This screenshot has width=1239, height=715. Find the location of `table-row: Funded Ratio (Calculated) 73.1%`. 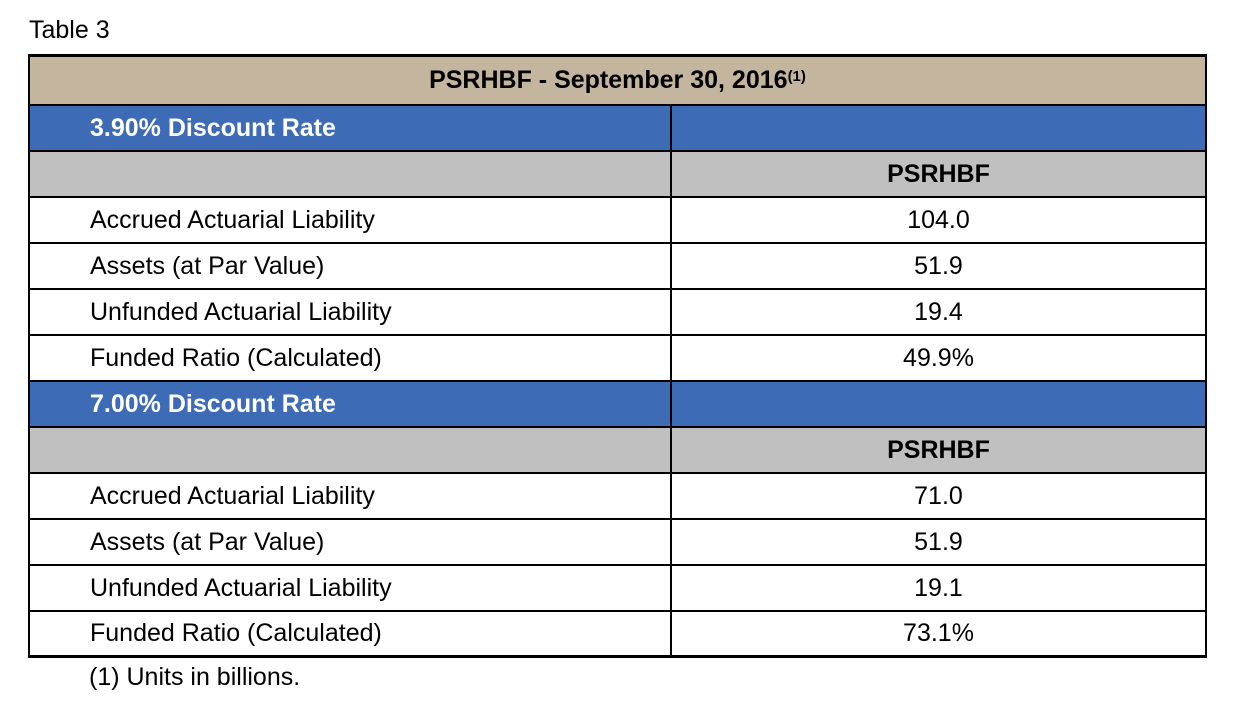

table-row: Funded Ratio (Calculated) 73.1% is located at coordinates (617, 635).